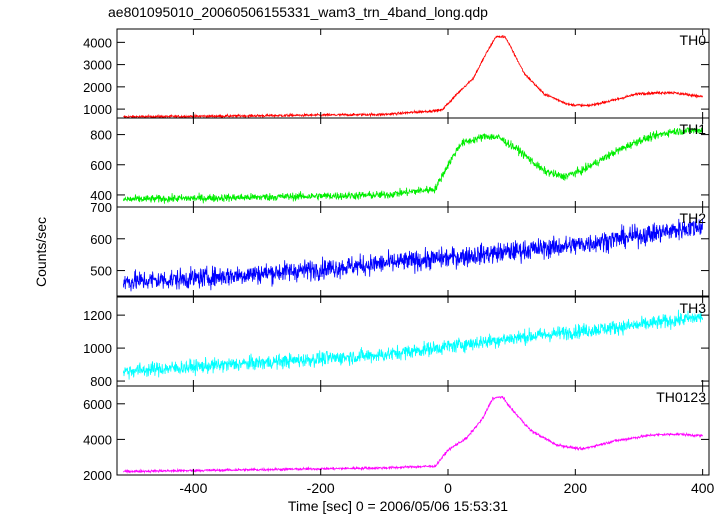  What do you see at coordinates (398, 506) in the screenshot?
I see `x-axis-label: Time [sec] 0 = 2006/05/06 15:53:31` at bounding box center [398, 506].